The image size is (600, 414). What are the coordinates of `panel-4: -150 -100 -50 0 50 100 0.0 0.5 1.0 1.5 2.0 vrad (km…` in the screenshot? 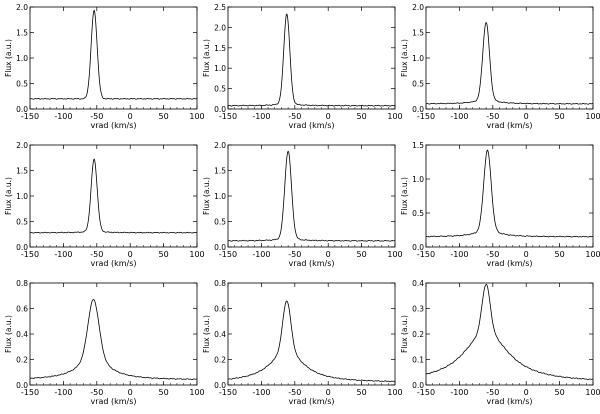 It's located at (104, 204).